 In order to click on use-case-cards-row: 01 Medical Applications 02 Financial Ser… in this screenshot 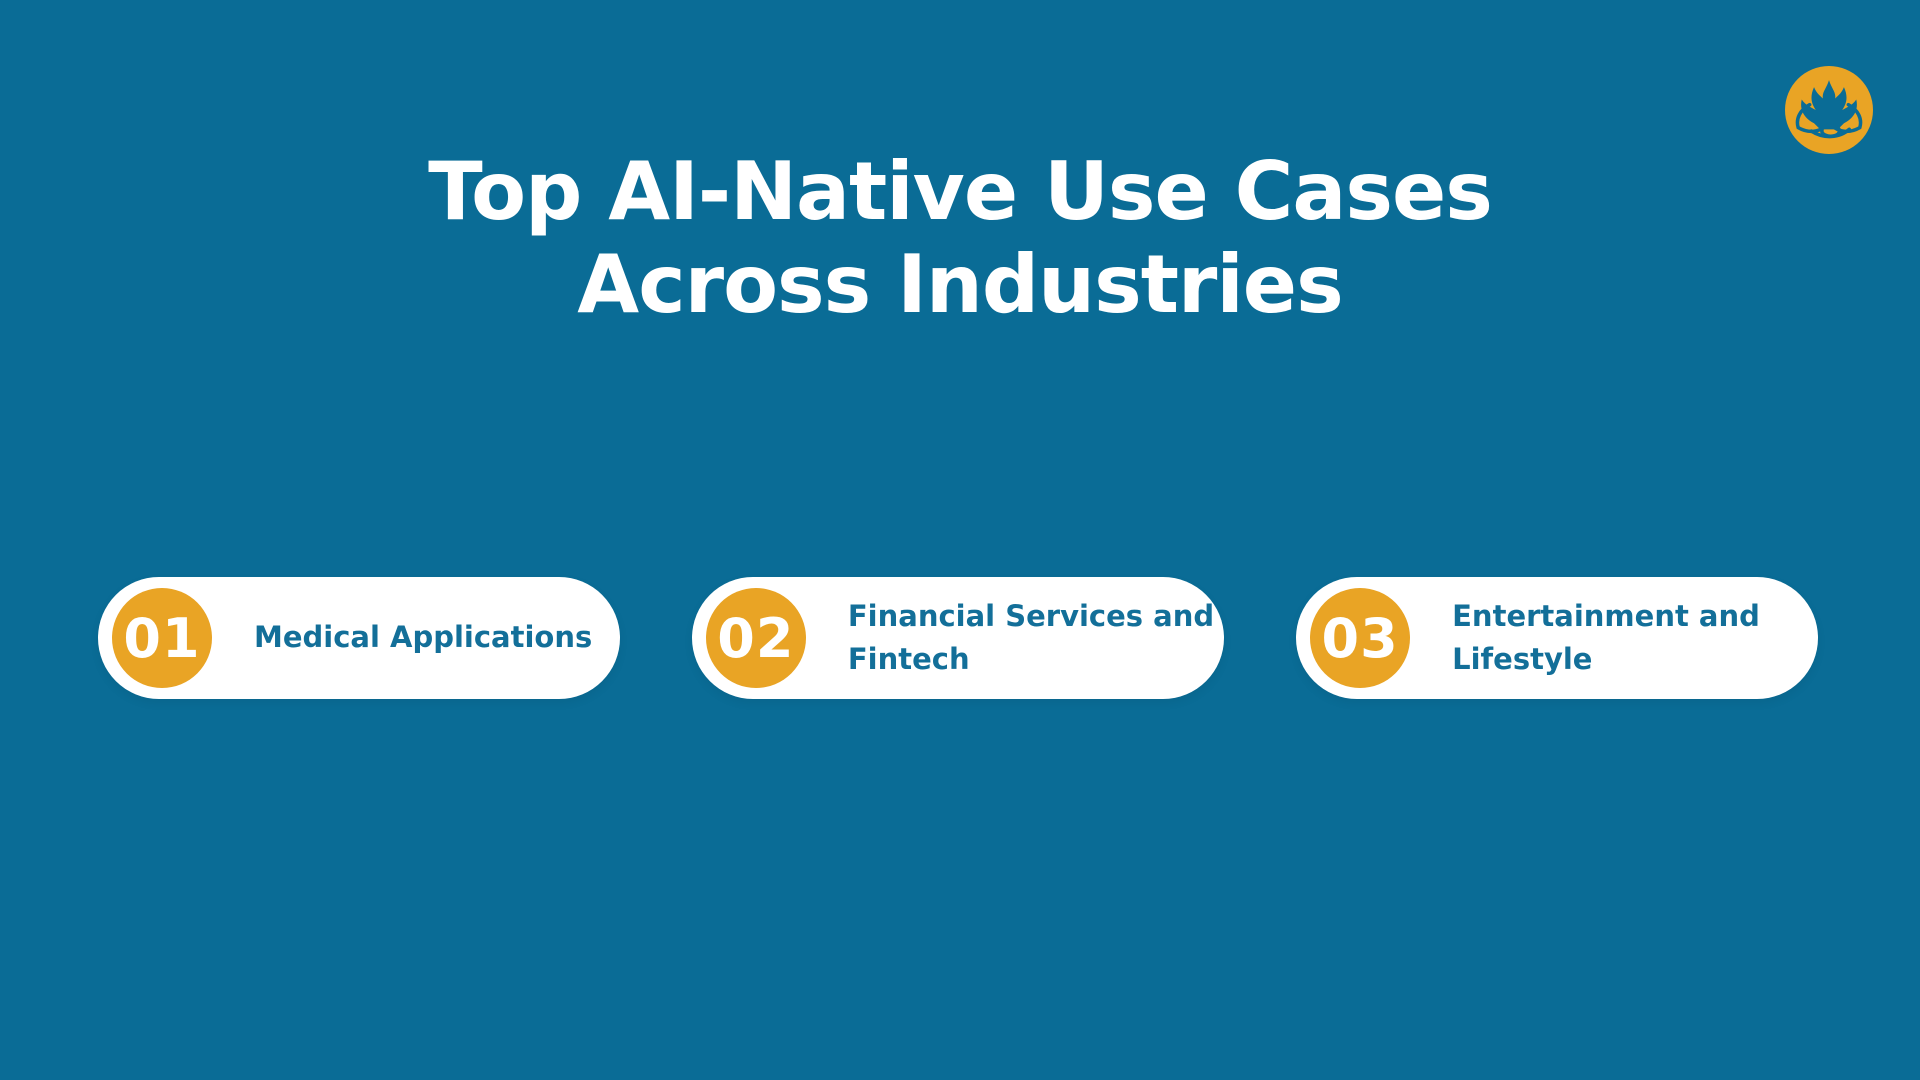, I will do `click(958, 638)`.